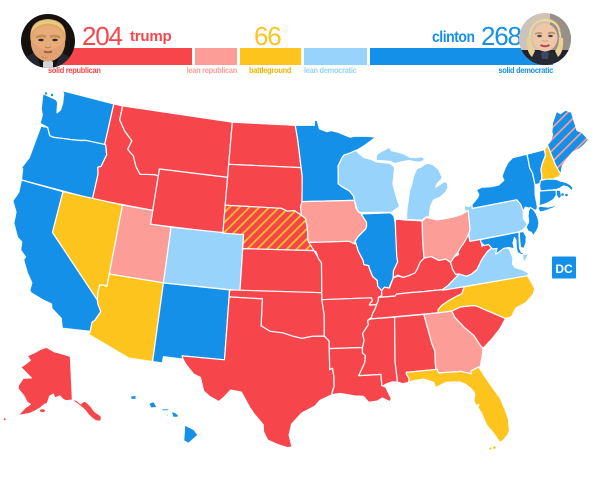 Image resolution: width=600 pixels, height=480 pixels. Describe the element at coordinates (564, 269) in the screenshot. I see `svg-text: DC` at that location.